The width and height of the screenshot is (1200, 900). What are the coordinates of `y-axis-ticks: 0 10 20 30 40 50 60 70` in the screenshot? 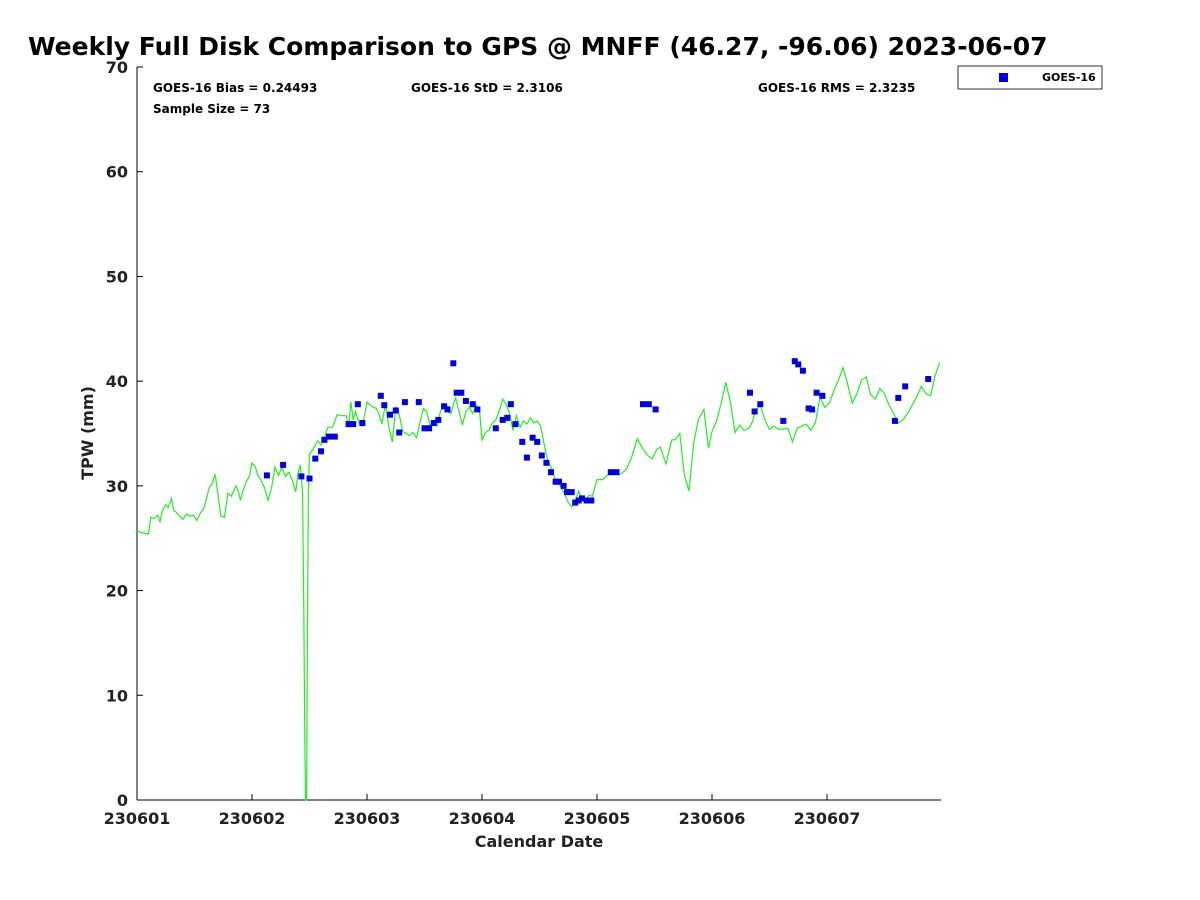 It's located at (124, 434).